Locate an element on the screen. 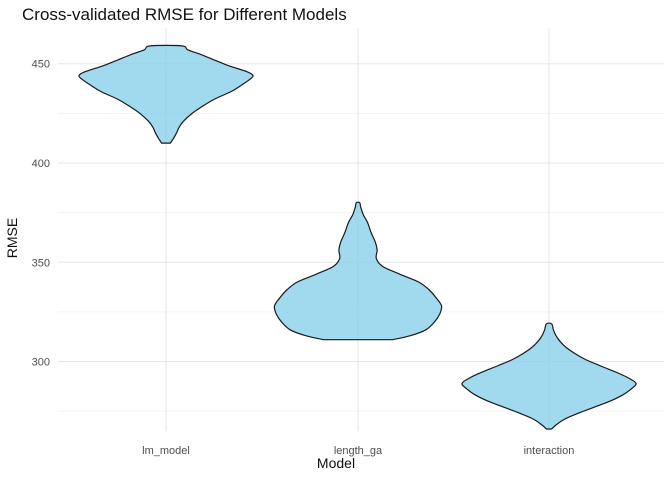 The width and height of the screenshot is (672, 480). x-tick-label: lm_model is located at coordinates (166, 451).